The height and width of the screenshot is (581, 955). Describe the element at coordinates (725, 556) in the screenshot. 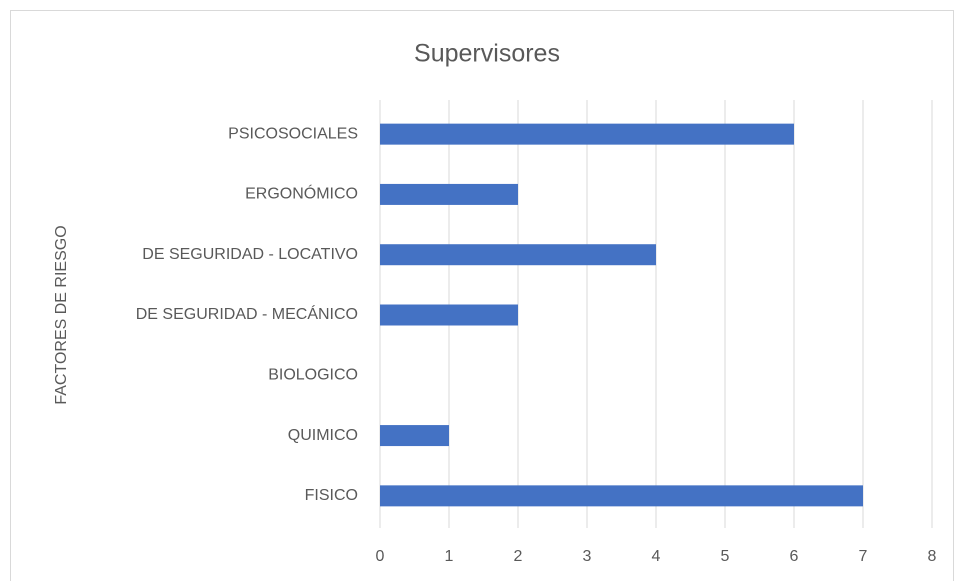

I see `x-tick-label: 5` at that location.